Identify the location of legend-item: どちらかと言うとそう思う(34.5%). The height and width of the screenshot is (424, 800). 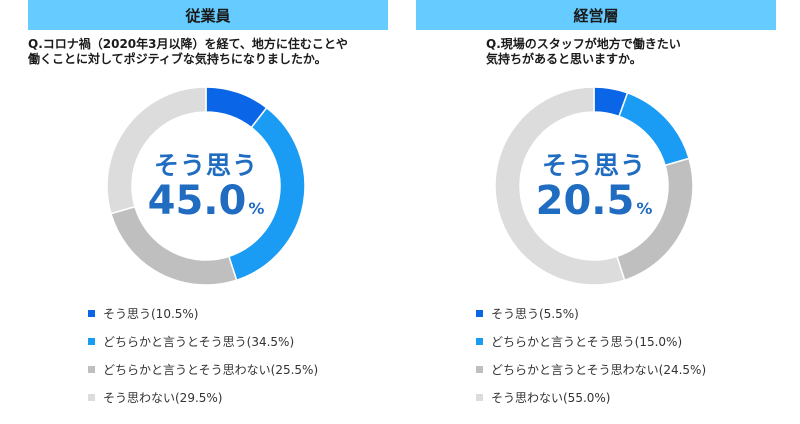
(203, 347).